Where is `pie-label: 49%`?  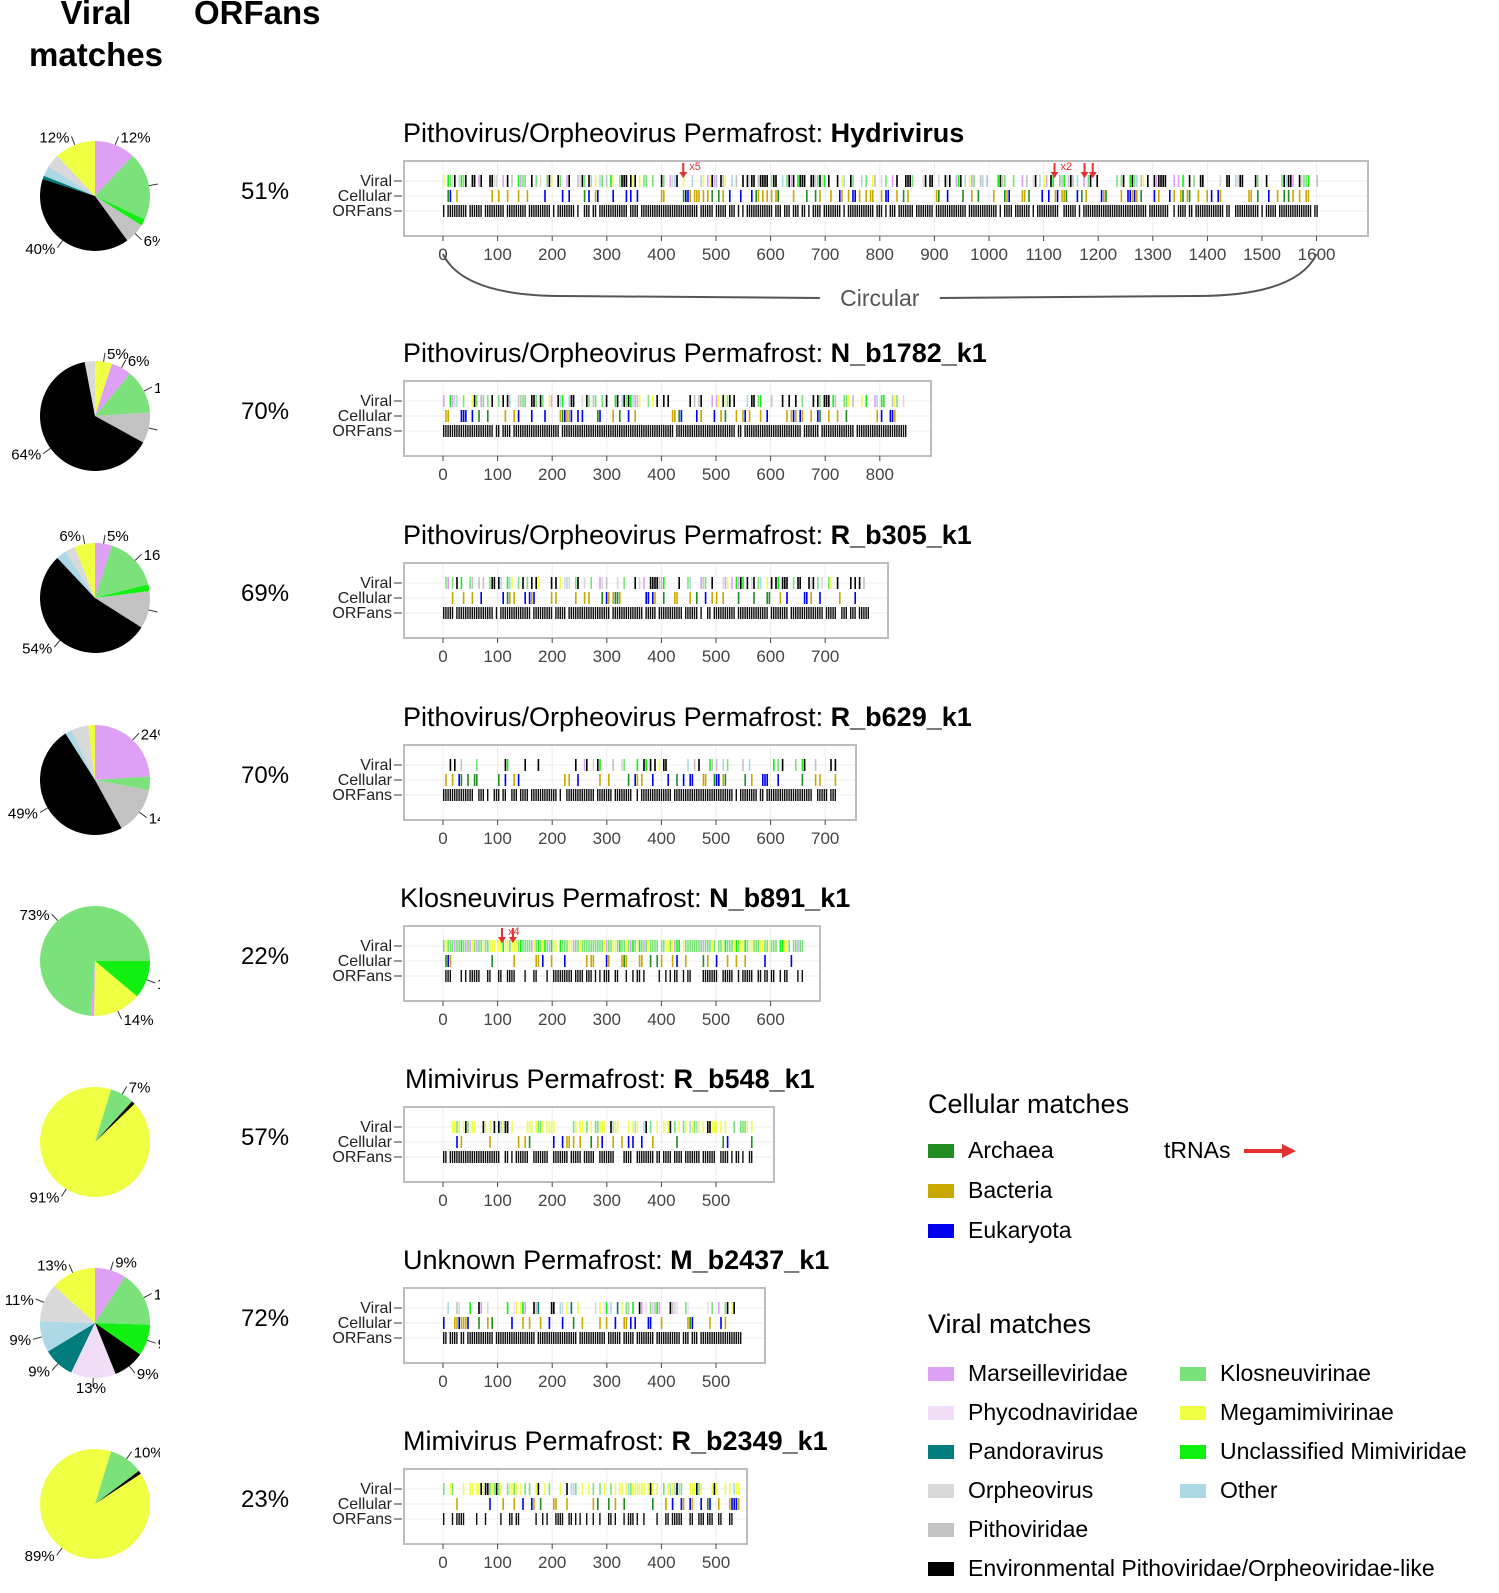
pie-label: 49% is located at coordinates (23, 814).